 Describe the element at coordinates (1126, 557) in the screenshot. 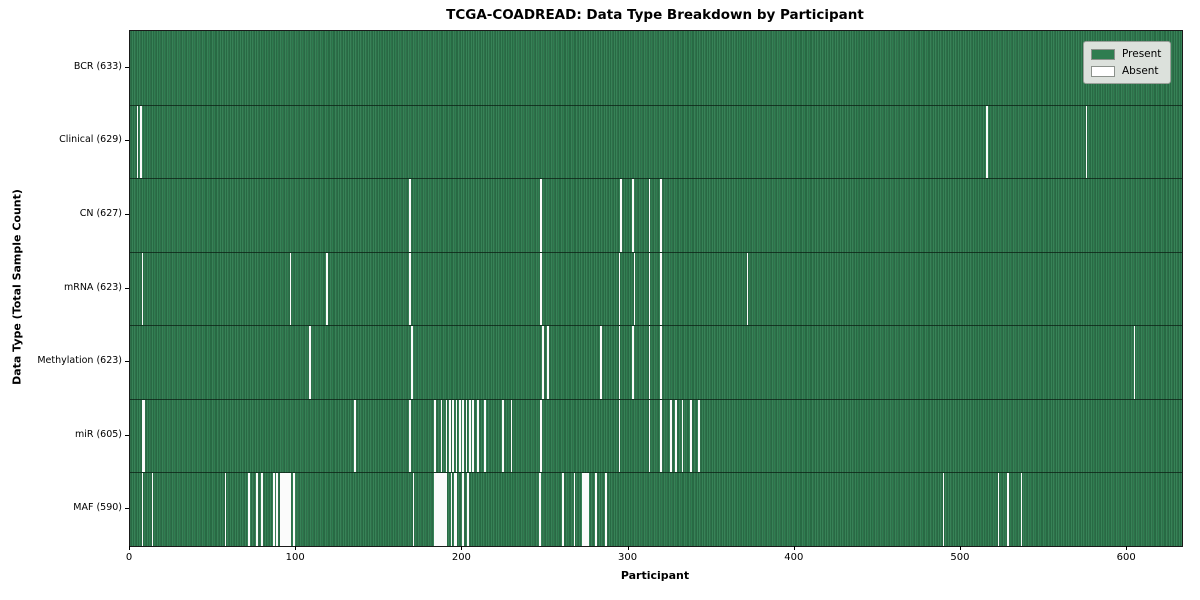

I see `xtick-label-600: 600` at that location.